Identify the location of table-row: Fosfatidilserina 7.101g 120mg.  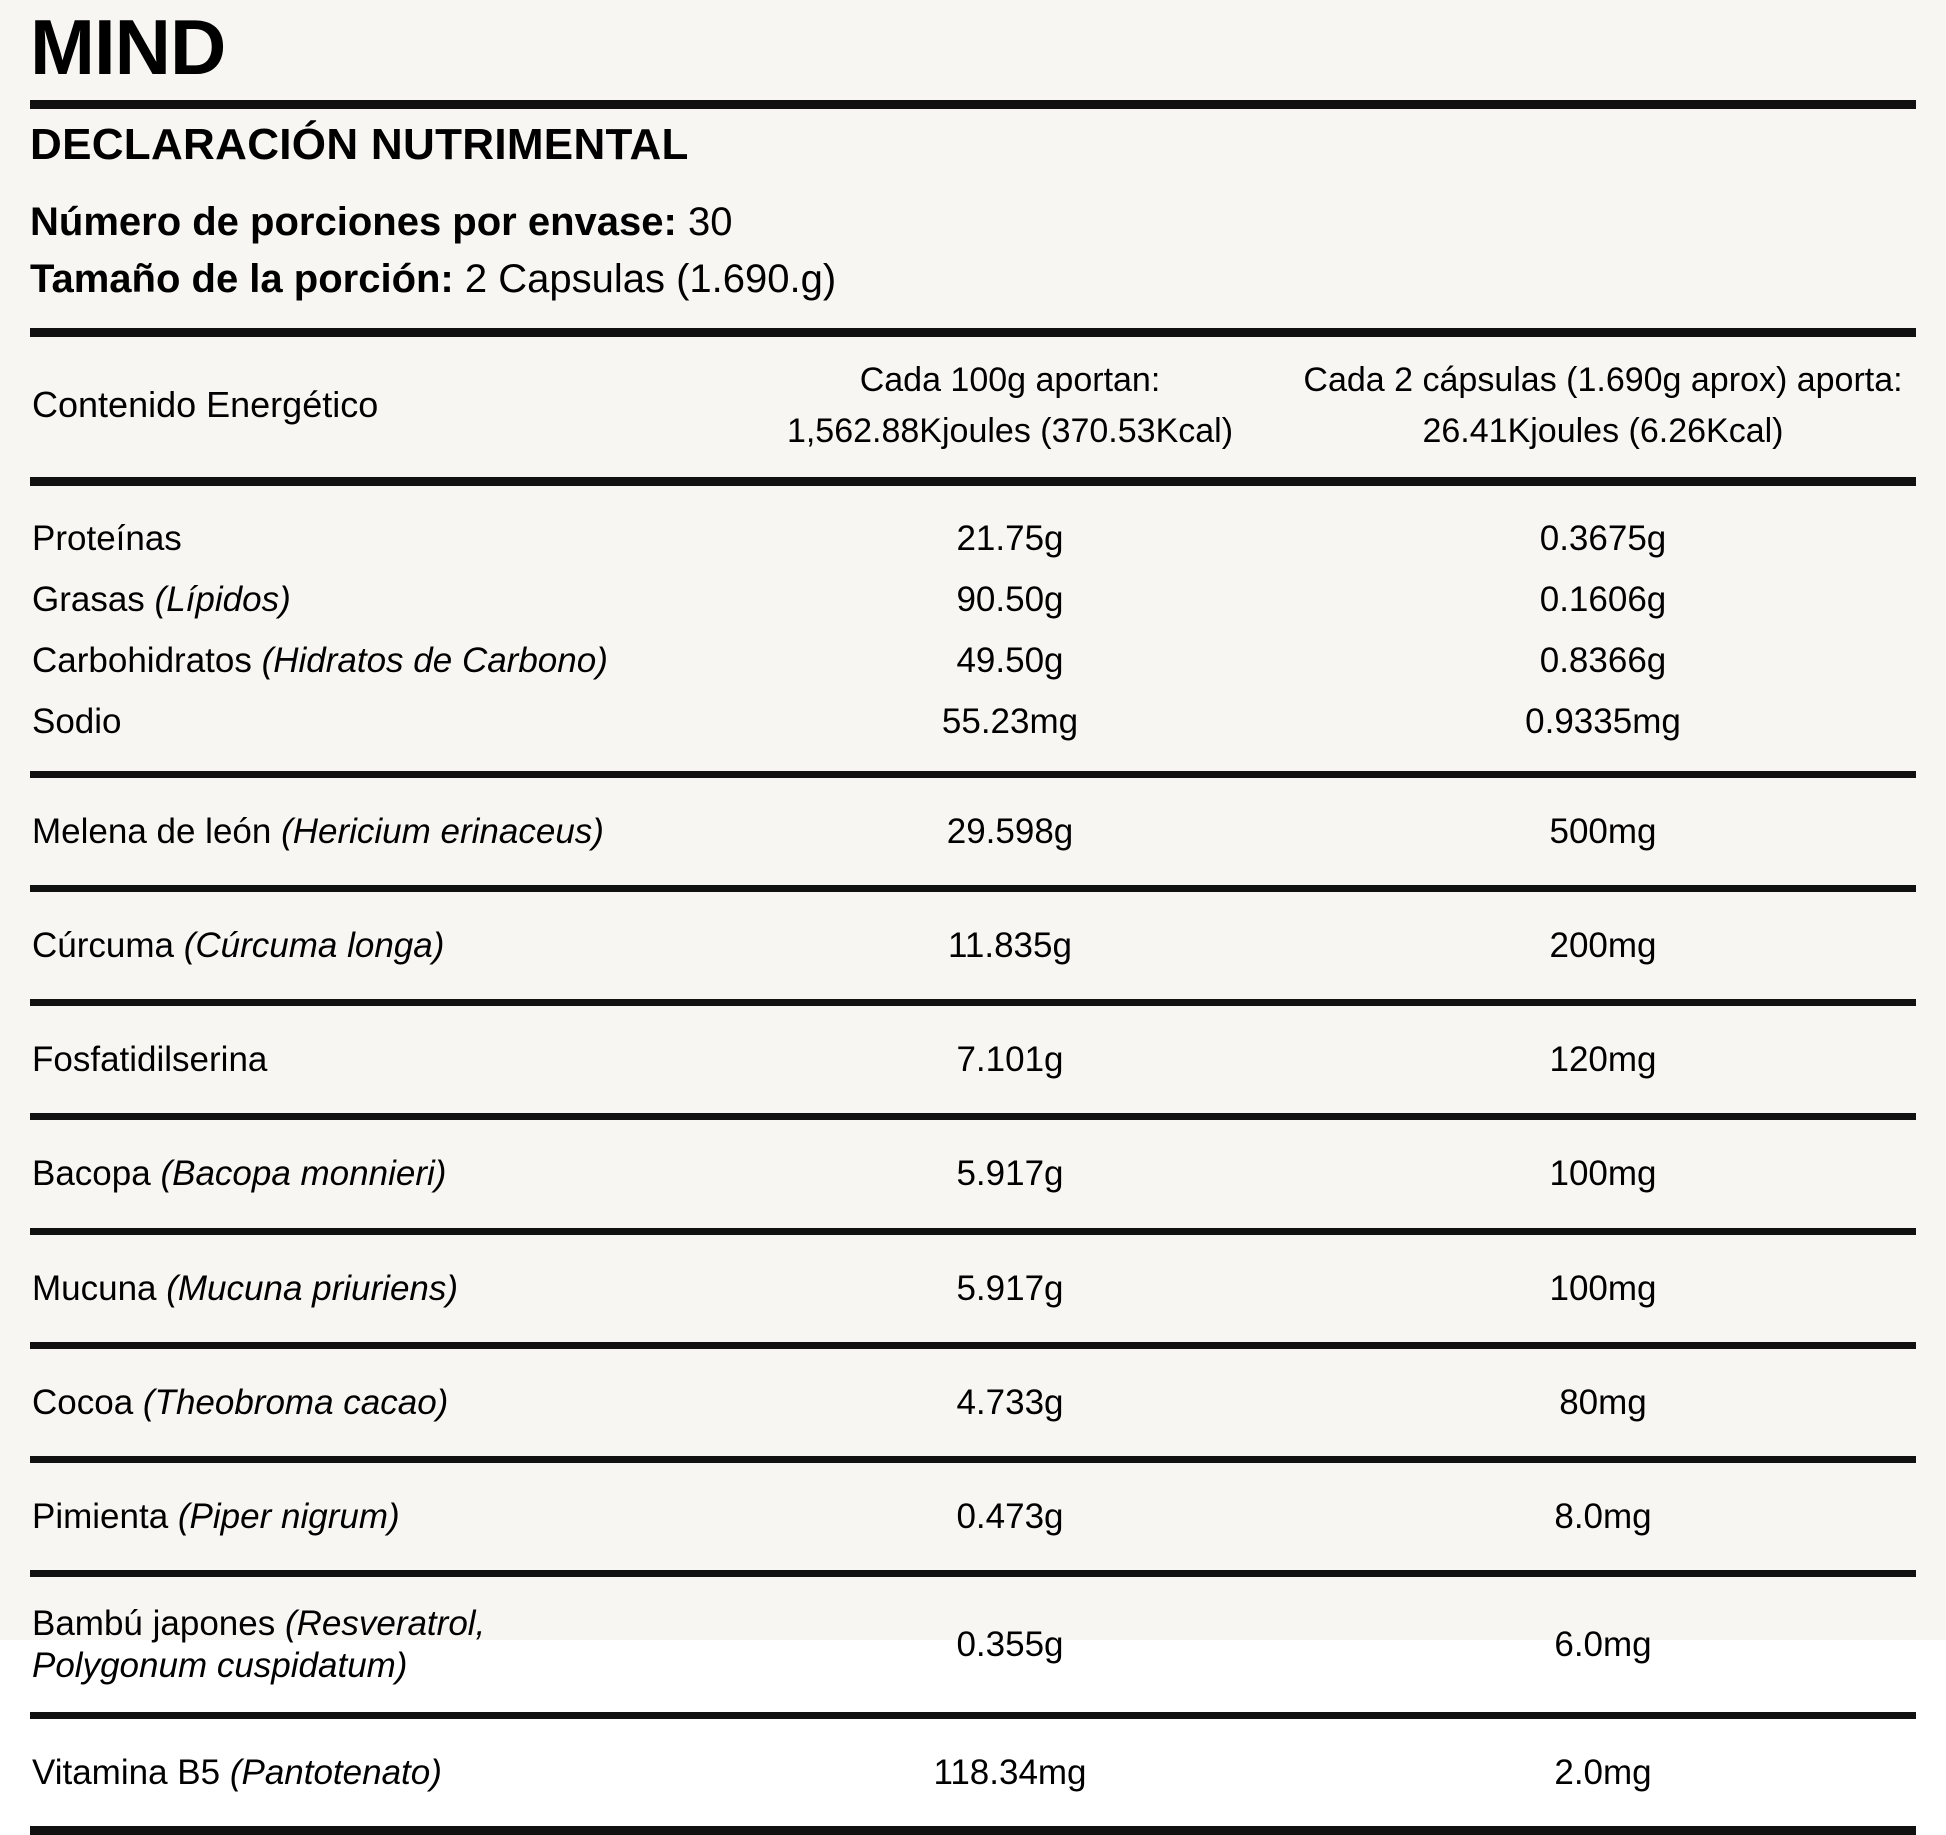
(973, 1059).